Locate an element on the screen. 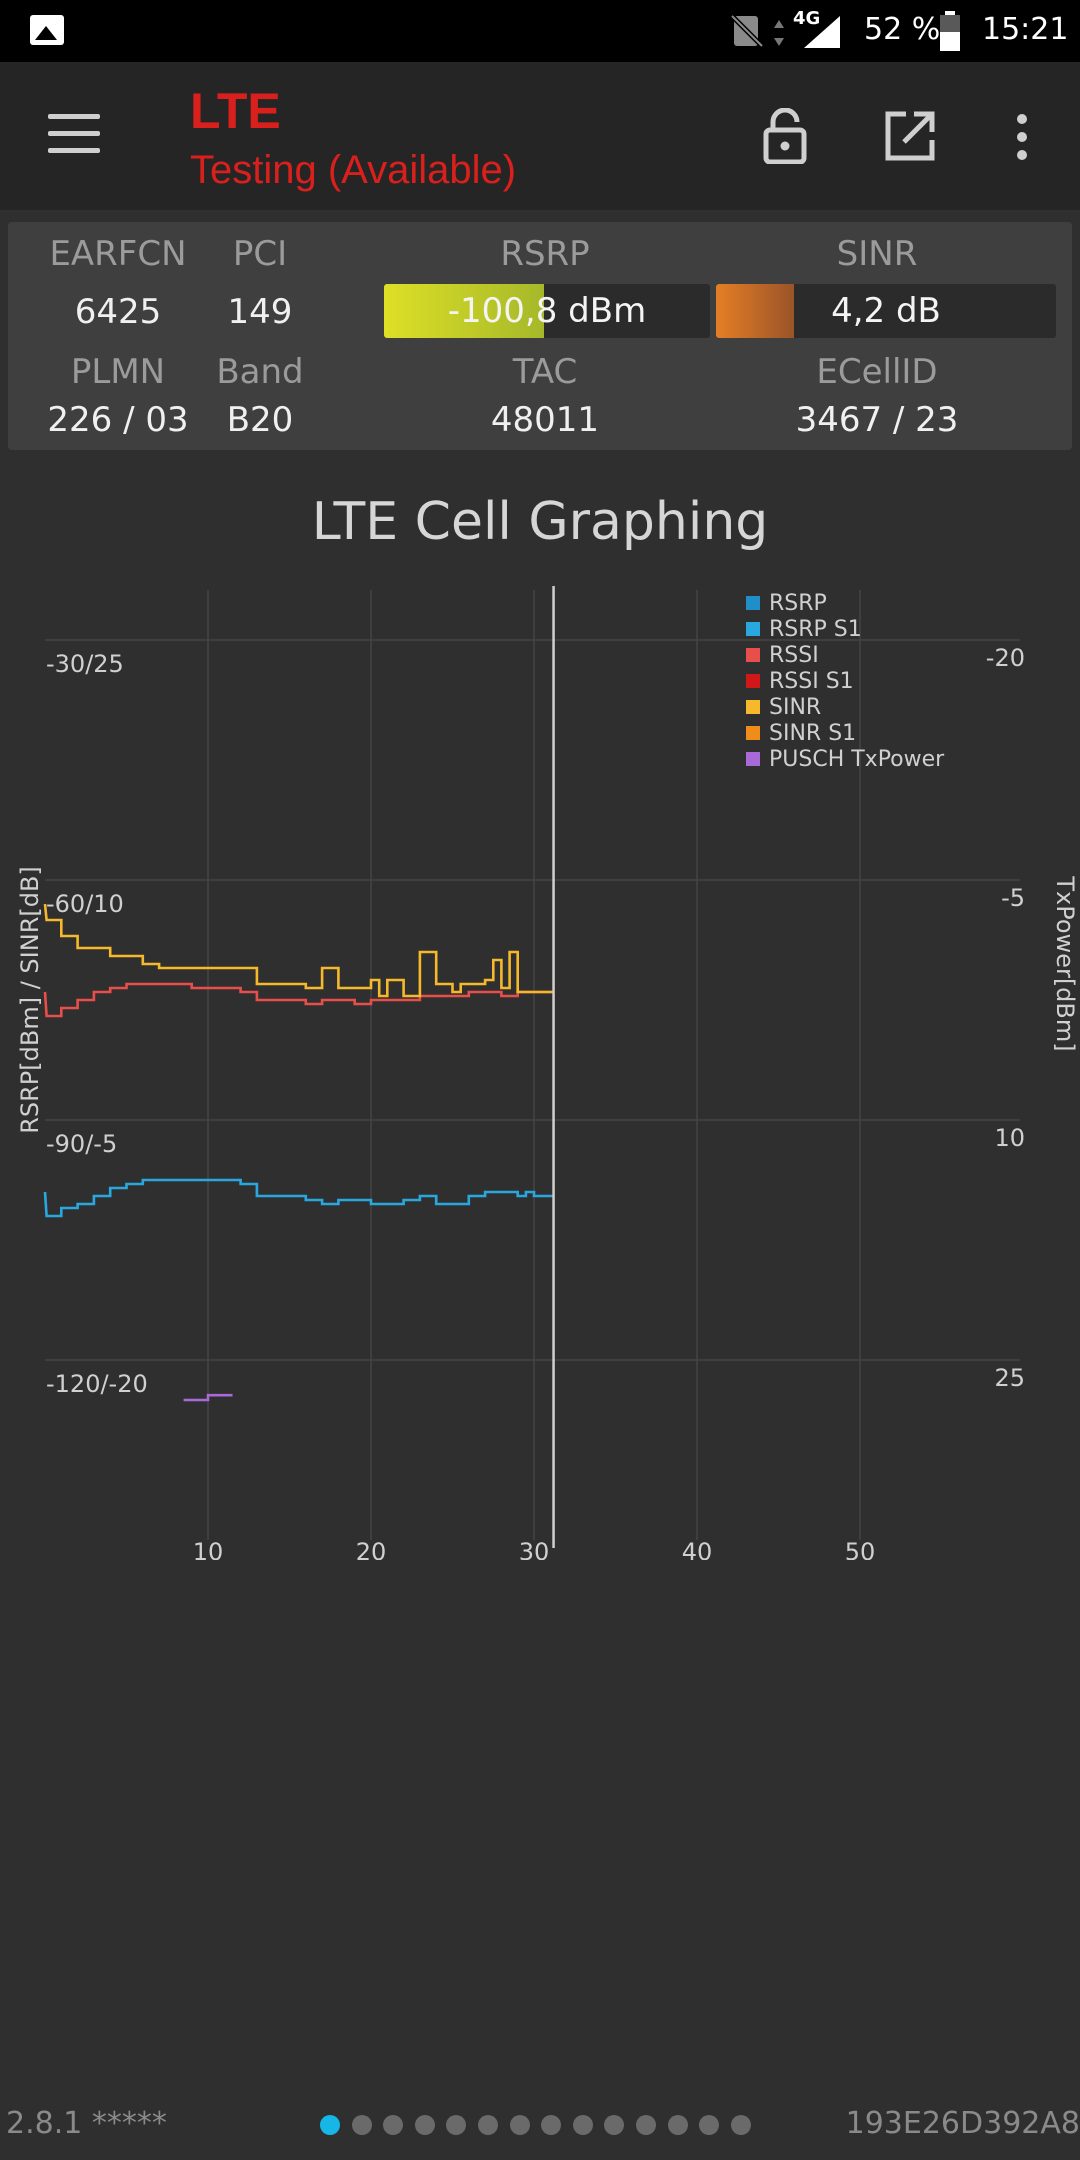 The image size is (1080, 2160). device-id: 193E26D392A8 is located at coordinates (962, 2123).